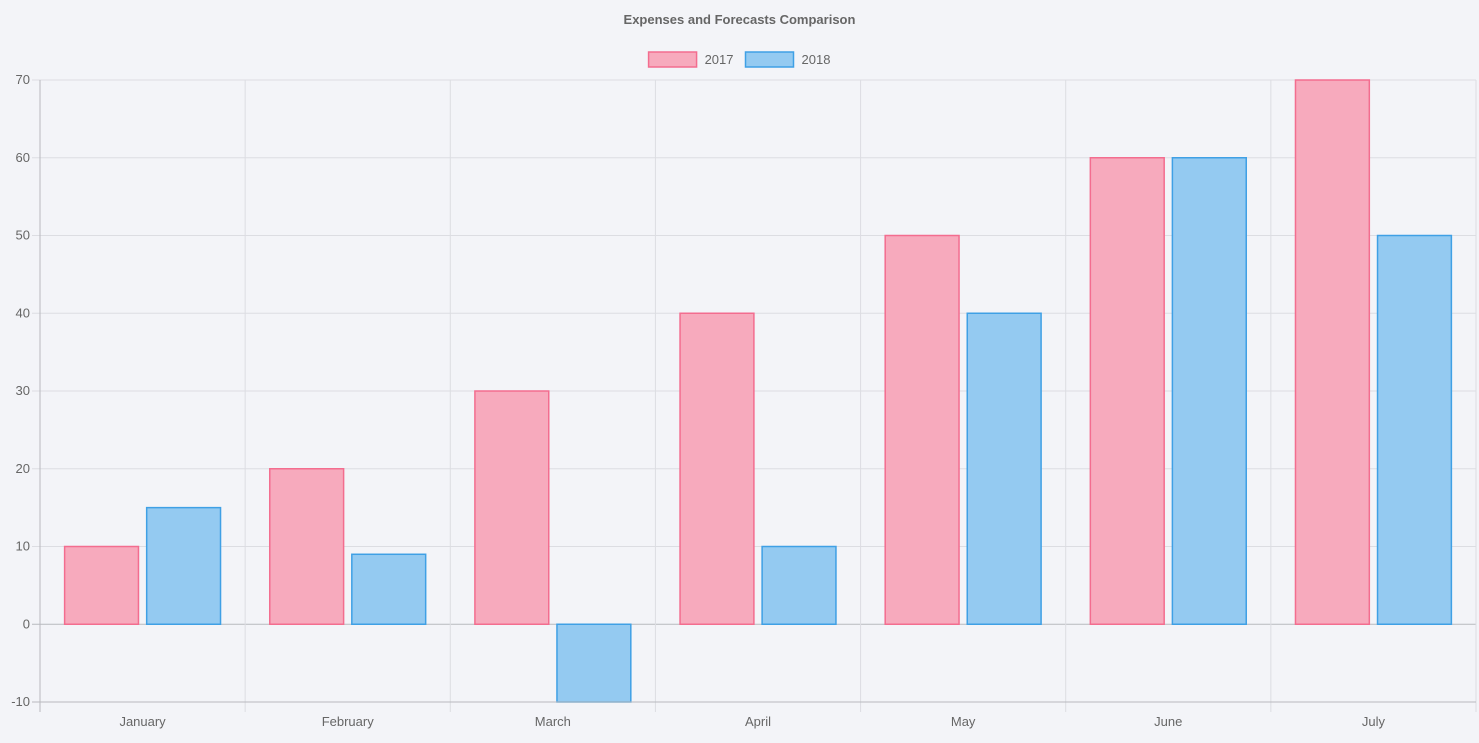  Describe the element at coordinates (142, 721) in the screenshot. I see `x-tick-label: January` at that location.